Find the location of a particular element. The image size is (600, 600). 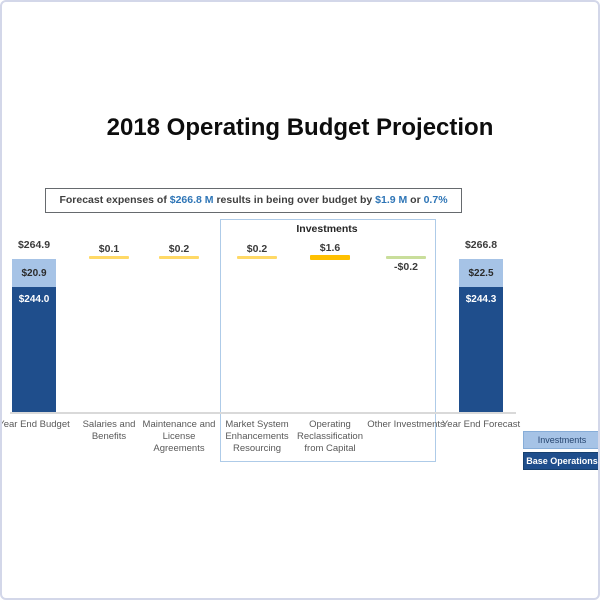

x-axis-label-maintenance-license: Maintenance and License Agreements is located at coordinates (179, 436).